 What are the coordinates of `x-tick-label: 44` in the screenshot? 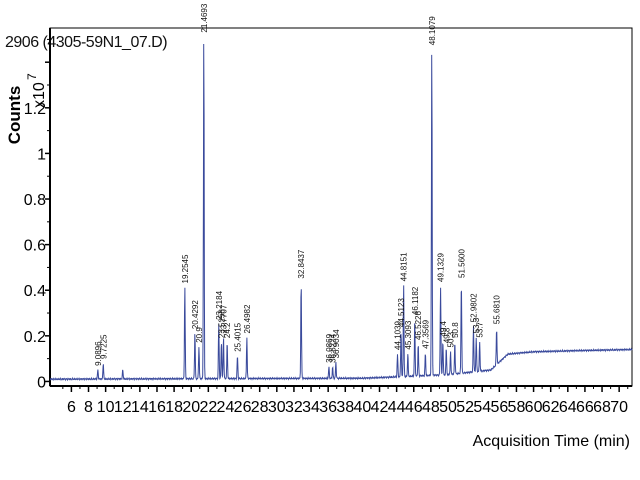 It's located at (397, 407).